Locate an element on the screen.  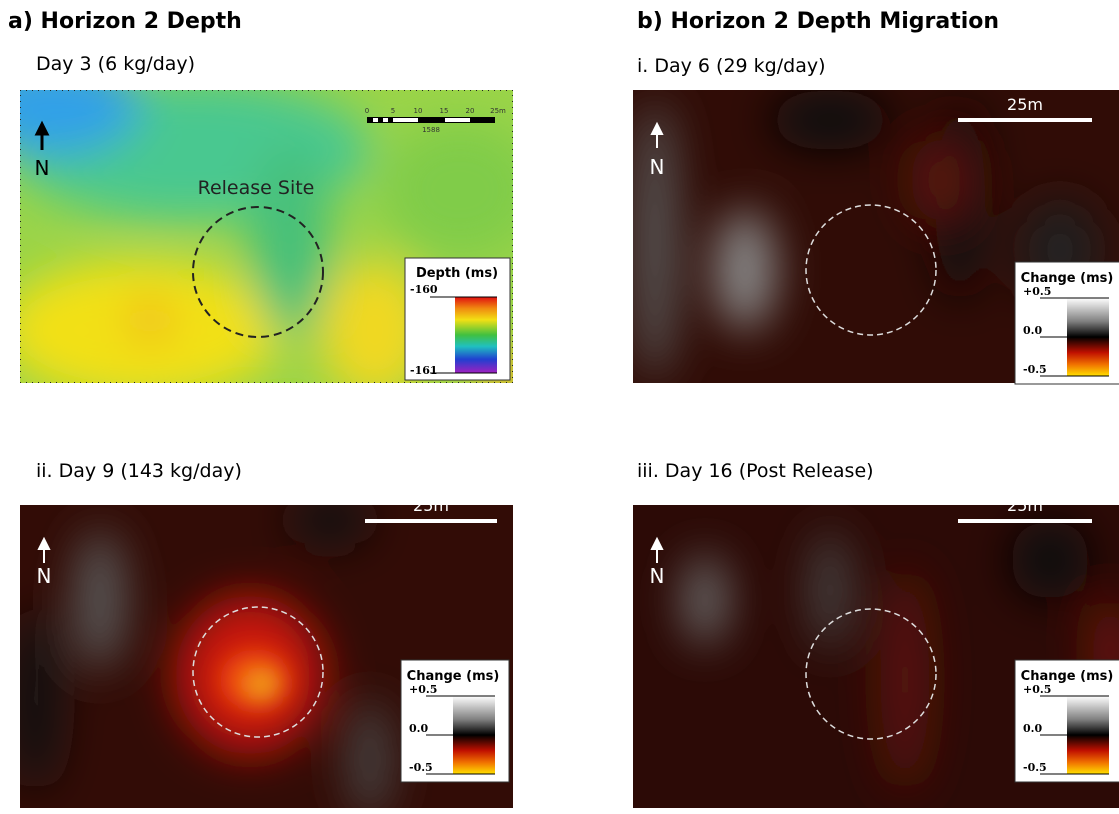
scale-bar is located at coordinates (431, 120).